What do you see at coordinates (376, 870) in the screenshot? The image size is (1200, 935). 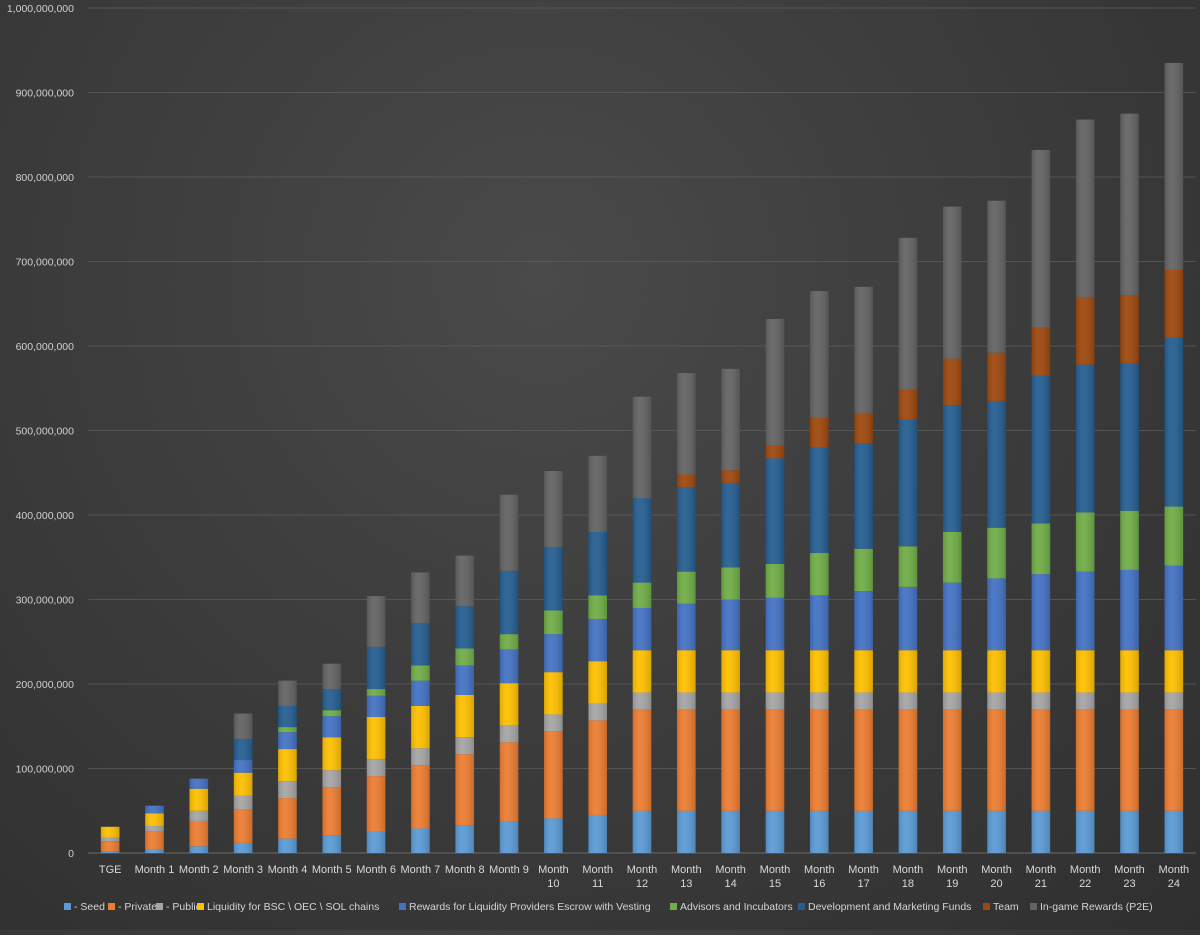 I see `x-tick-label: Month 6` at bounding box center [376, 870].